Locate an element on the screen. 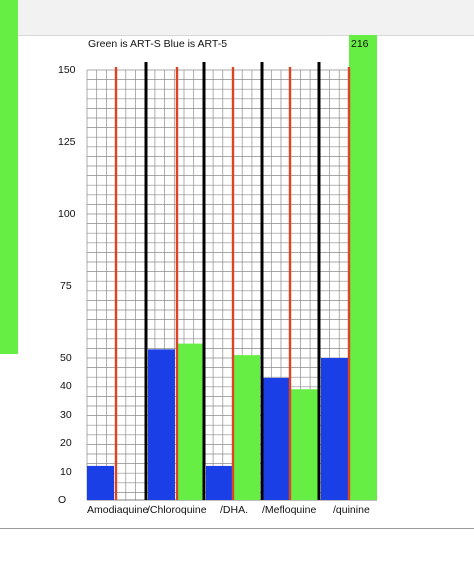 This screenshot has width=474, height=567. y-tick-label: 125 is located at coordinates (67, 142).